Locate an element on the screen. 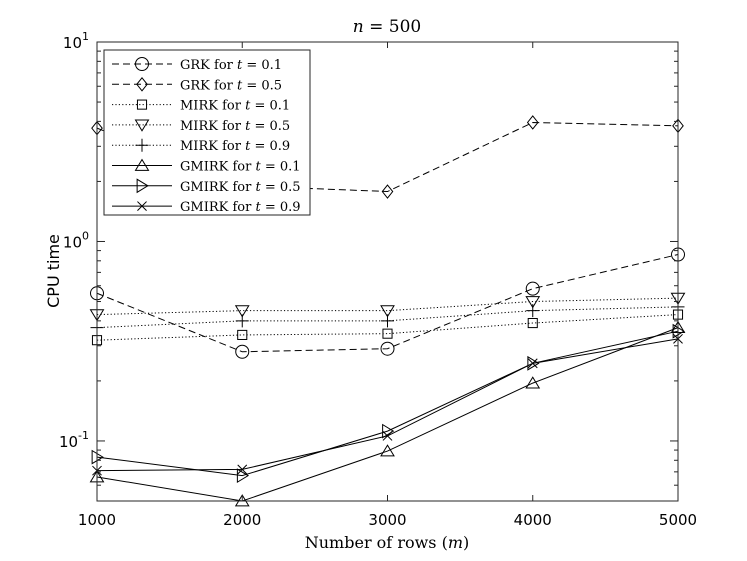 This screenshot has width=747, height=561. legend-entry: MIRK for t = 0.1 is located at coordinates (201, 106).